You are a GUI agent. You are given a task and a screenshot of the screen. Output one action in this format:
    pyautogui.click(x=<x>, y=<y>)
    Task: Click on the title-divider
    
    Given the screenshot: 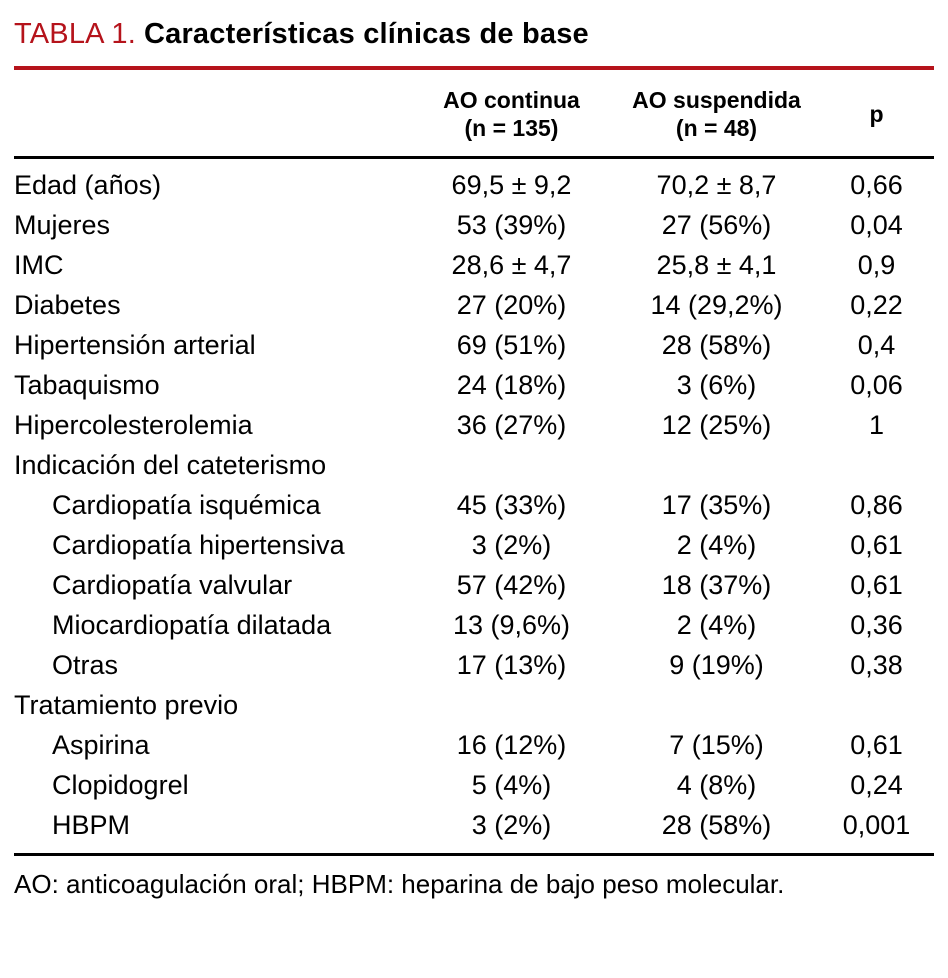 What is the action you would take?
    pyautogui.click(x=474, y=68)
    